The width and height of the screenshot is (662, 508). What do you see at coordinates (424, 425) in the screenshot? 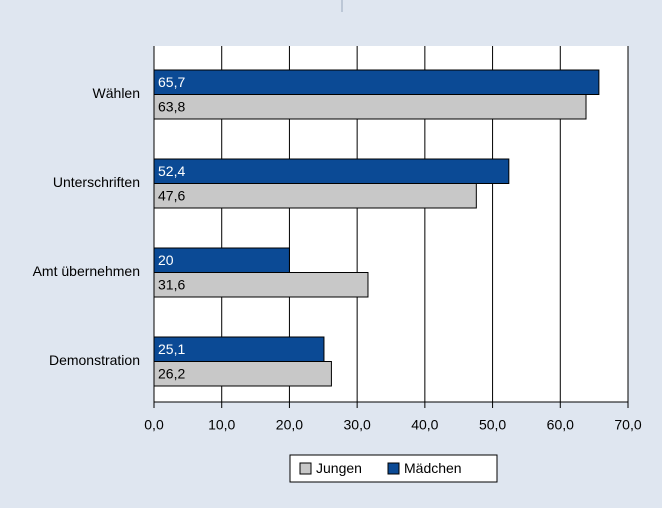
I see `x-tick-label: 40,0` at bounding box center [424, 425].